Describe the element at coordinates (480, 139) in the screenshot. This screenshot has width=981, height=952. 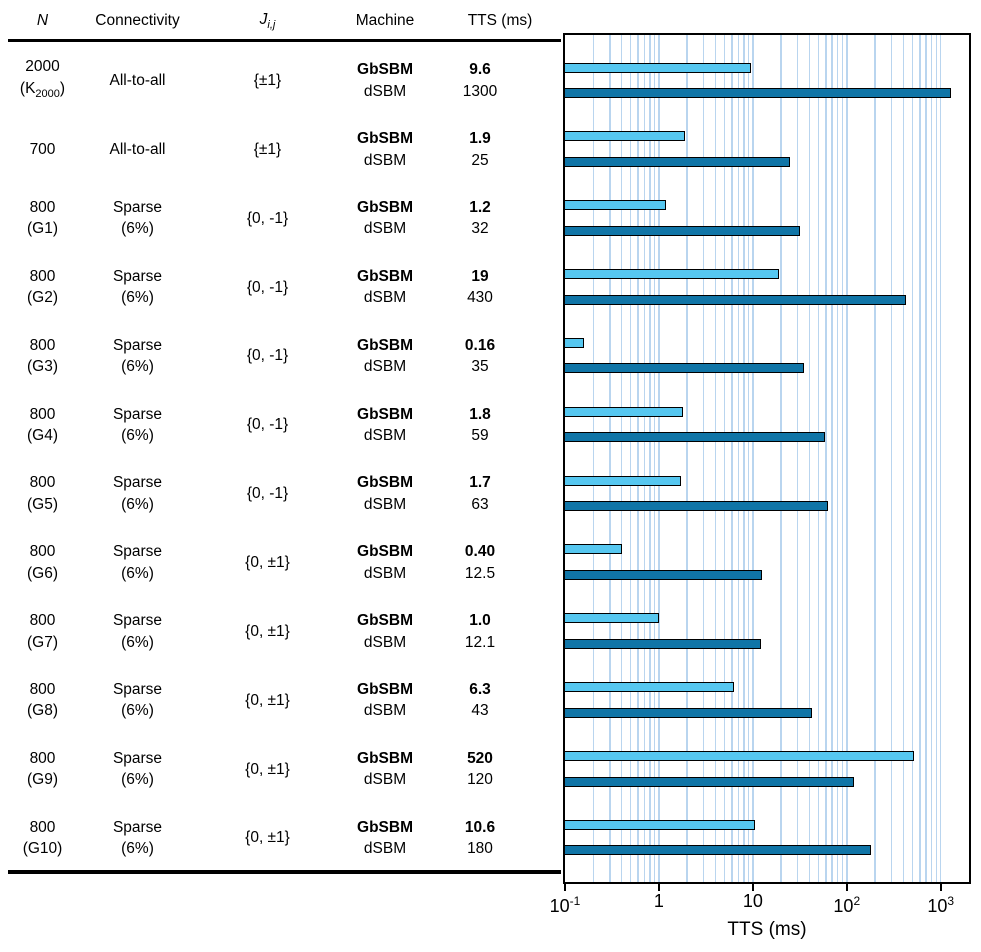
I see `tts-value: 1.9` at that location.